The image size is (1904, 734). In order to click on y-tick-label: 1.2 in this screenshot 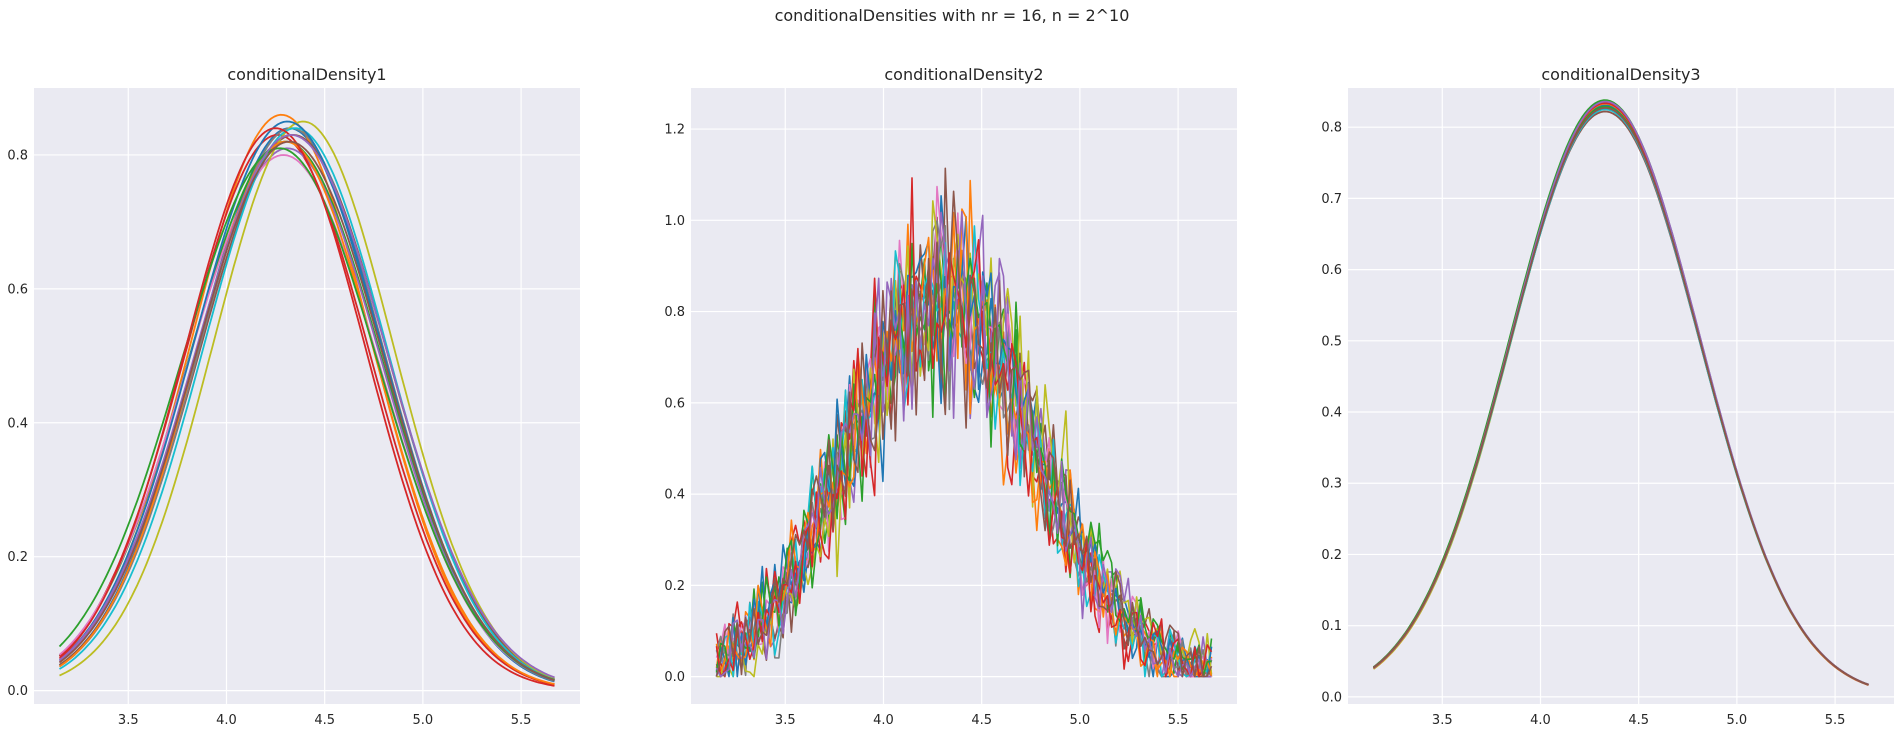, I will do `click(674, 130)`.